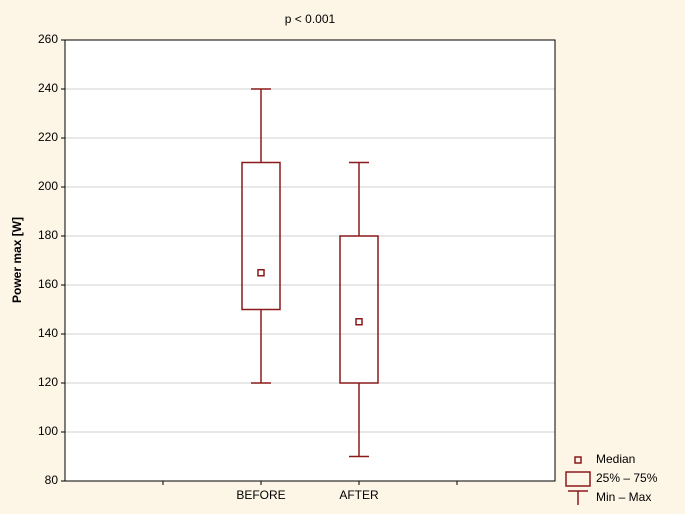 The height and width of the screenshot is (514, 685). What do you see at coordinates (17, 260) in the screenshot?
I see `y-axis-label: Power max [W]` at bounding box center [17, 260].